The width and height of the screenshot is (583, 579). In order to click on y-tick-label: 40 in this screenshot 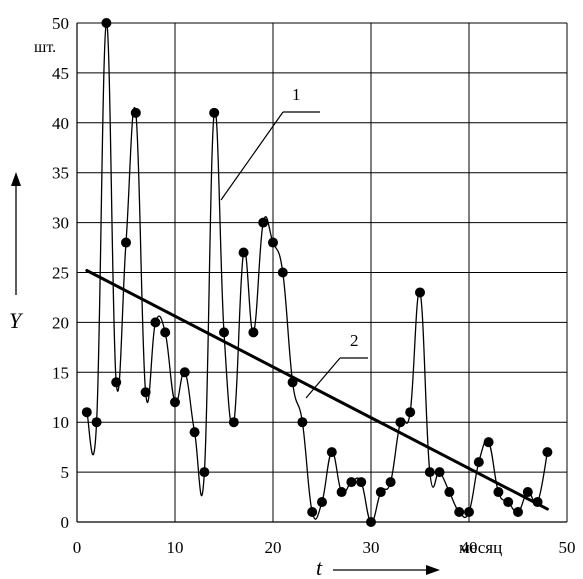, I will do `click(60, 123)`.